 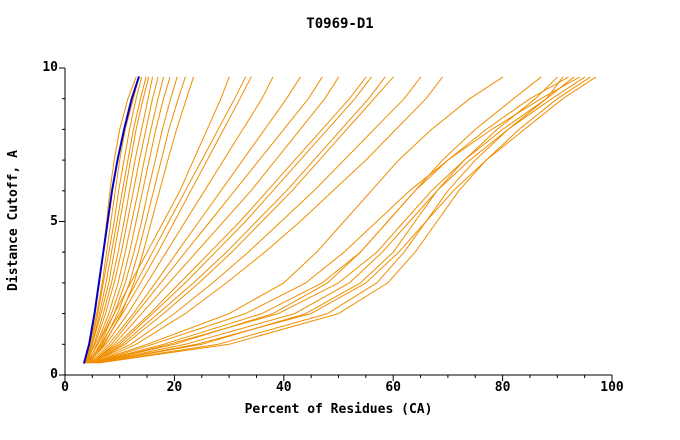 What do you see at coordinates (65, 387) in the screenshot?
I see `x-tick-label: 0` at bounding box center [65, 387].